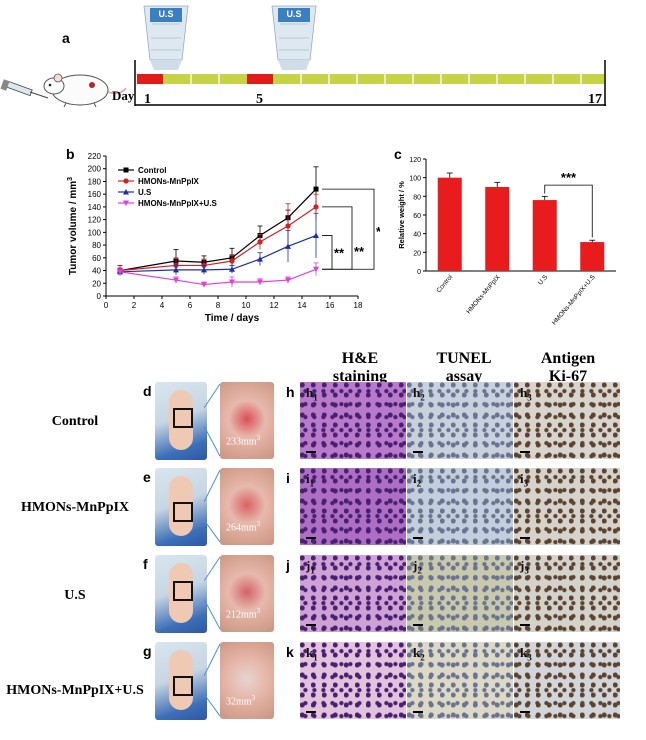 This screenshot has height=740, width=646. Describe the element at coordinates (460, 420) in the screenshot. I see `tissue-image: h2` at that location.